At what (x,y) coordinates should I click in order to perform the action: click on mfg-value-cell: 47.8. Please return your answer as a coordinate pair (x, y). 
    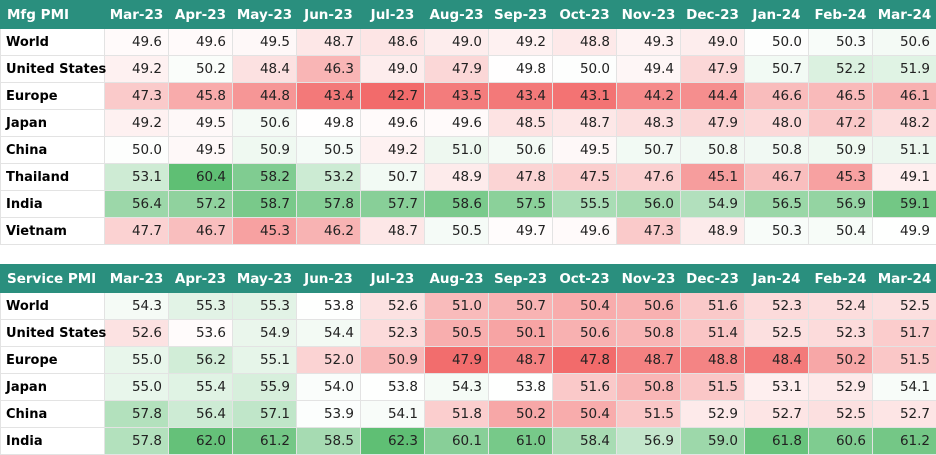
    Looking at the image, I should click on (520, 177).